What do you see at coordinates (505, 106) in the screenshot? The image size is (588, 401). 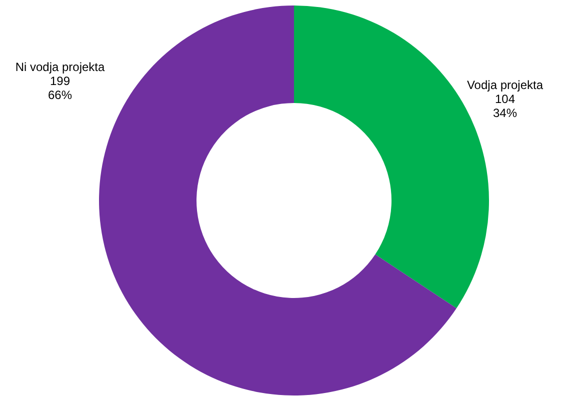 I see `data-label: 104 34%` at bounding box center [505, 106].